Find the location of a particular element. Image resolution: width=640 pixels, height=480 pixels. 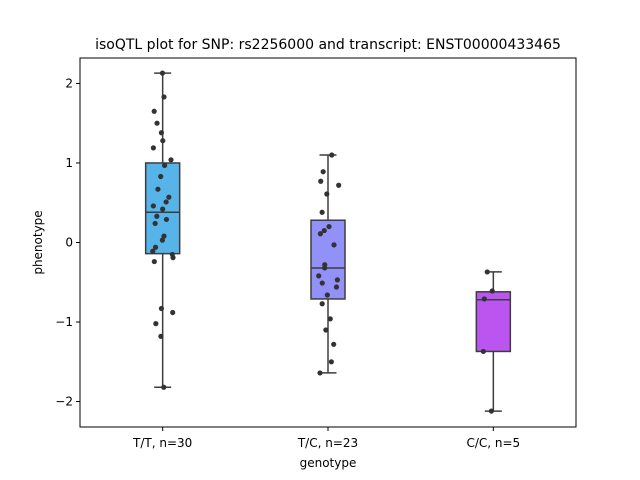

y-tick-label: 2 is located at coordinates (69, 83).